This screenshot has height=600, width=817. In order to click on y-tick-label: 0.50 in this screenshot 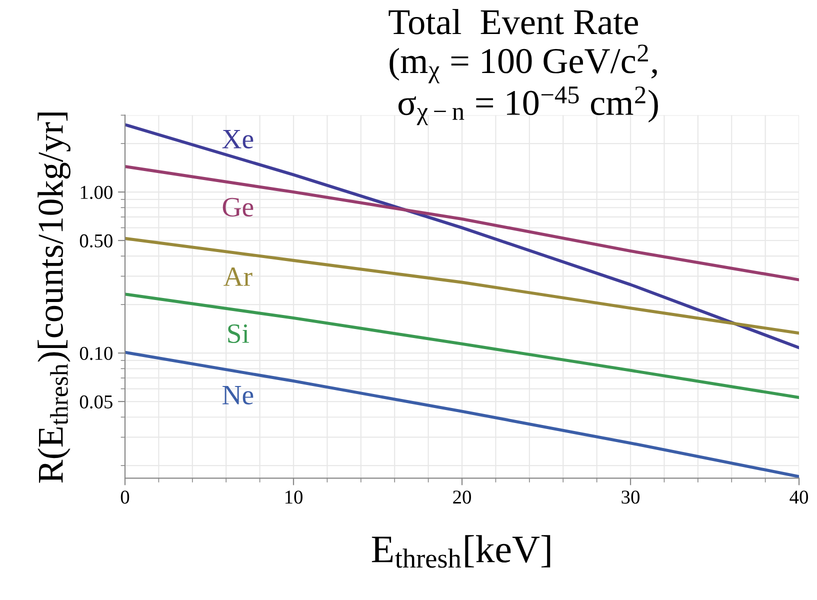, I will do `click(96, 241)`.